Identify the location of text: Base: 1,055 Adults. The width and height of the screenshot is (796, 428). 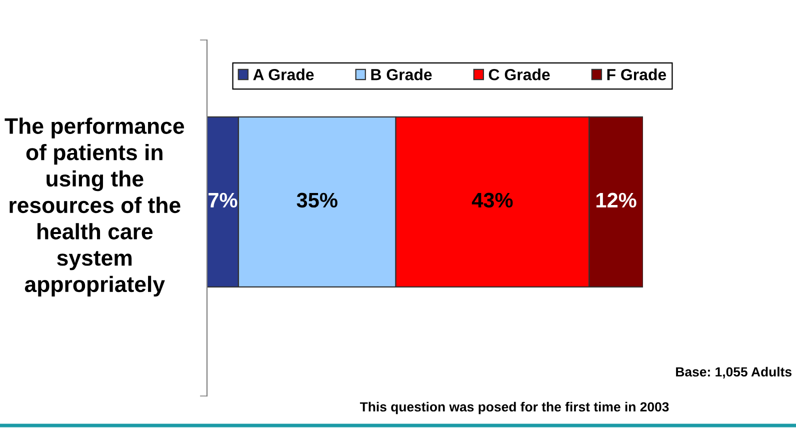
(734, 372).